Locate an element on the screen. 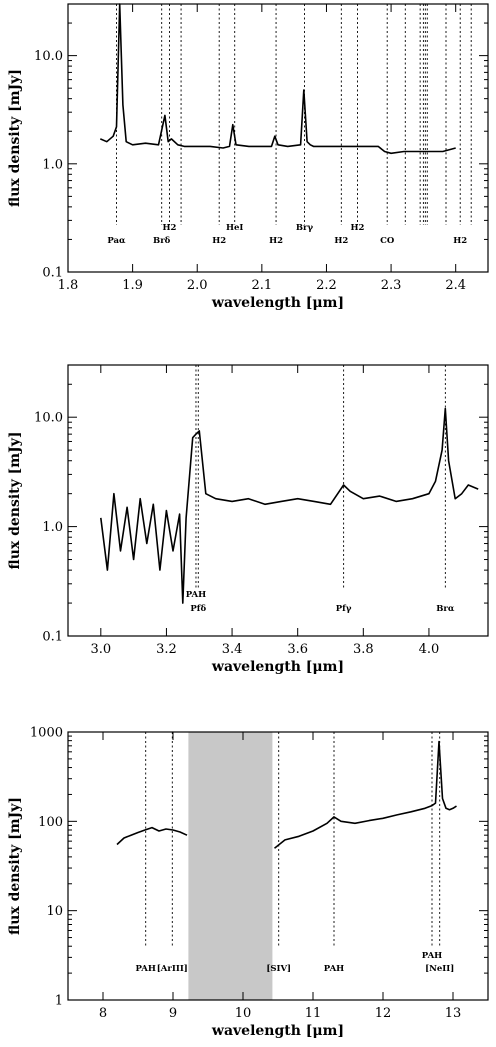 This screenshot has height=1047, width=496. x-tick-label: 2.1 is located at coordinates (262, 285).